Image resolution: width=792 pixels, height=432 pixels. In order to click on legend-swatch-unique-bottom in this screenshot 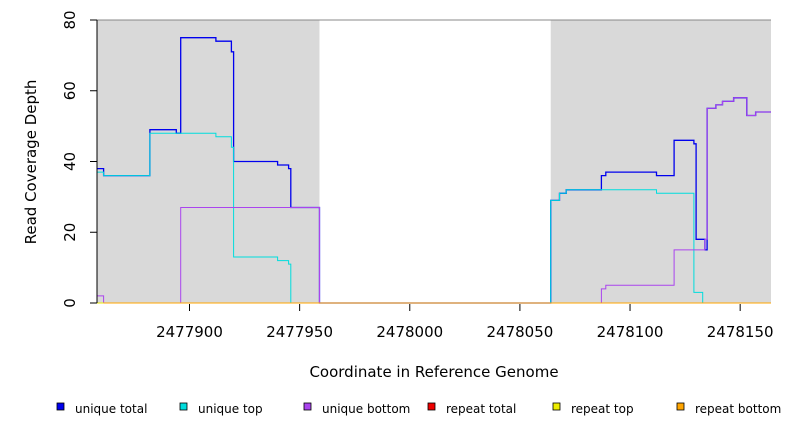, I will do `click(307, 406)`.